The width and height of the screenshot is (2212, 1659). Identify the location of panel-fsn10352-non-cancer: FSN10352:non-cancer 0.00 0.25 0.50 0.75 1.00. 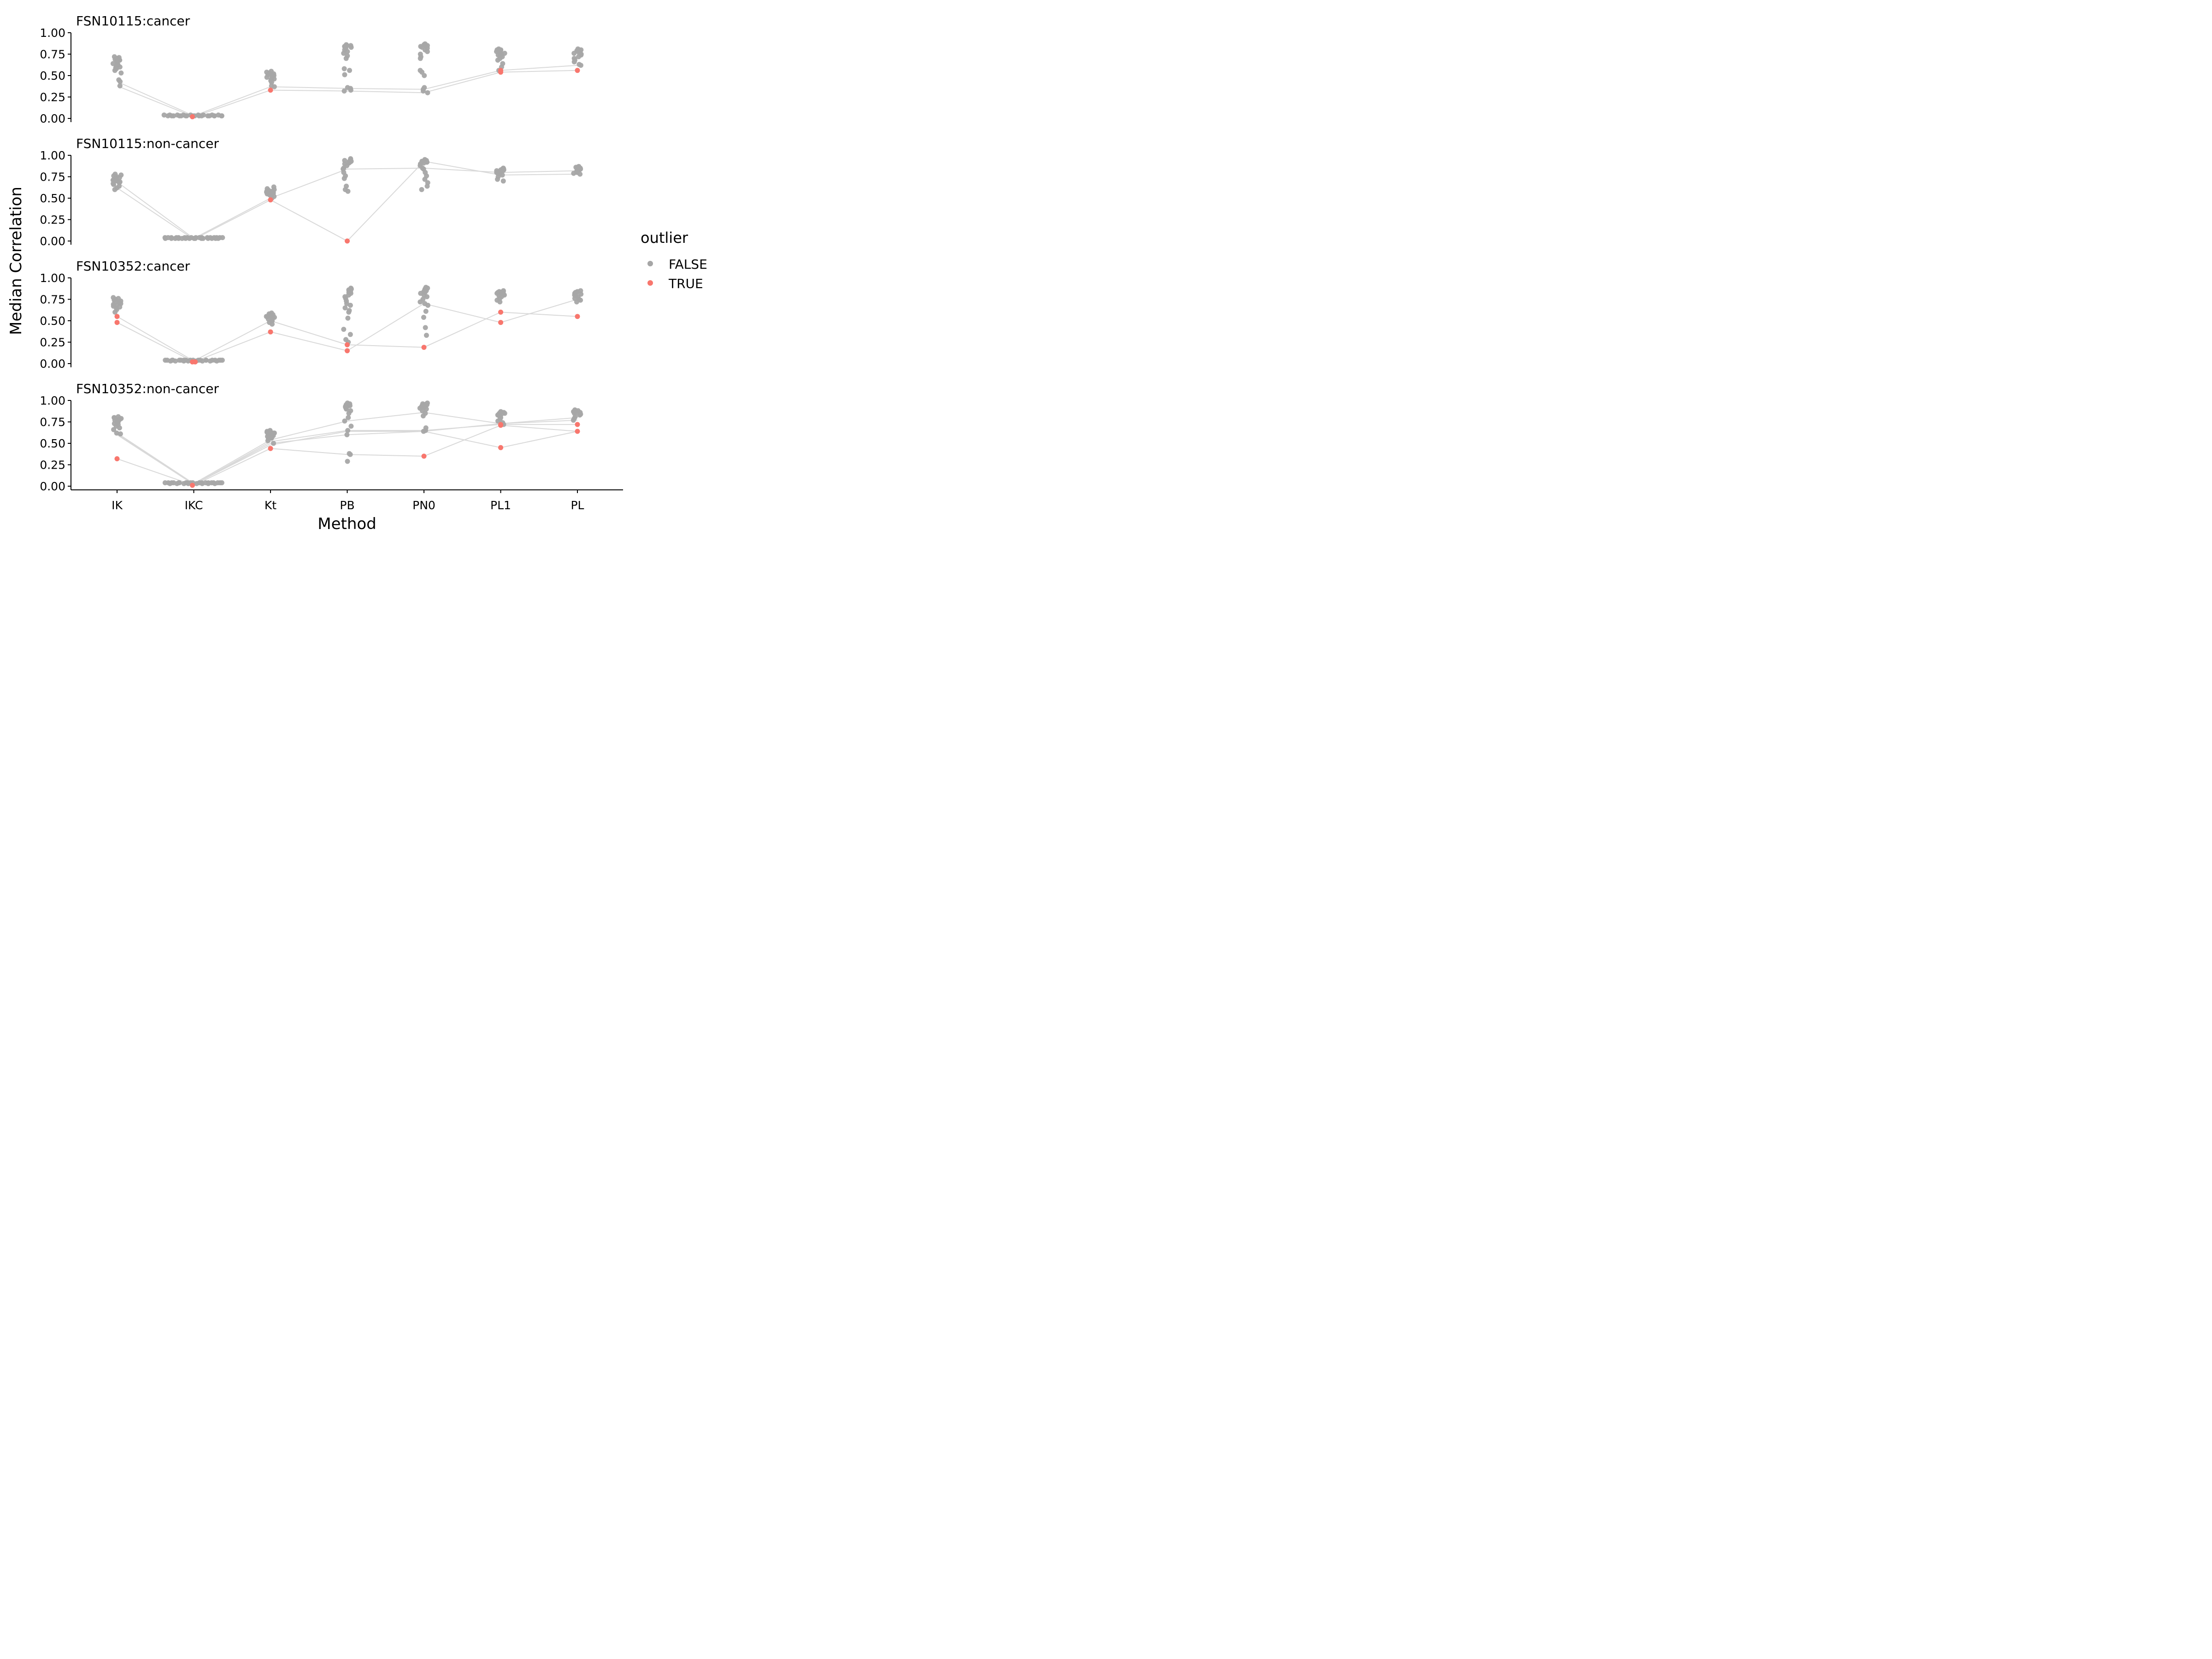
(311, 437).